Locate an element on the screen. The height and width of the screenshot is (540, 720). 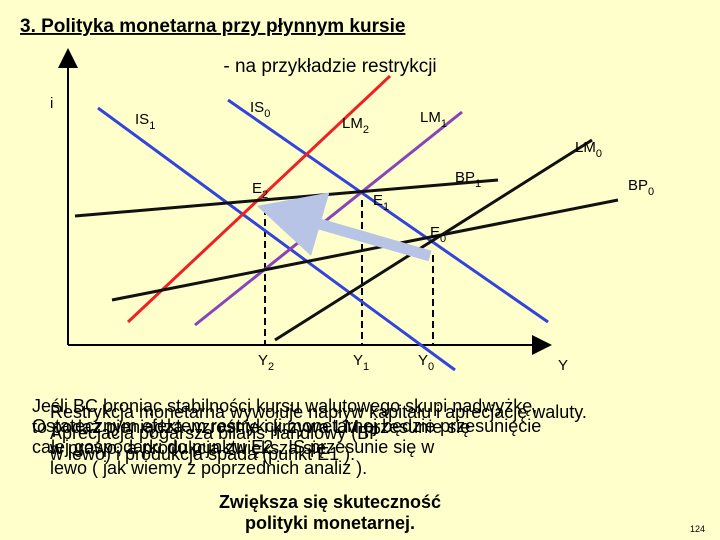
note-line: Zwiększa się skuteczność is located at coordinates (330, 502).